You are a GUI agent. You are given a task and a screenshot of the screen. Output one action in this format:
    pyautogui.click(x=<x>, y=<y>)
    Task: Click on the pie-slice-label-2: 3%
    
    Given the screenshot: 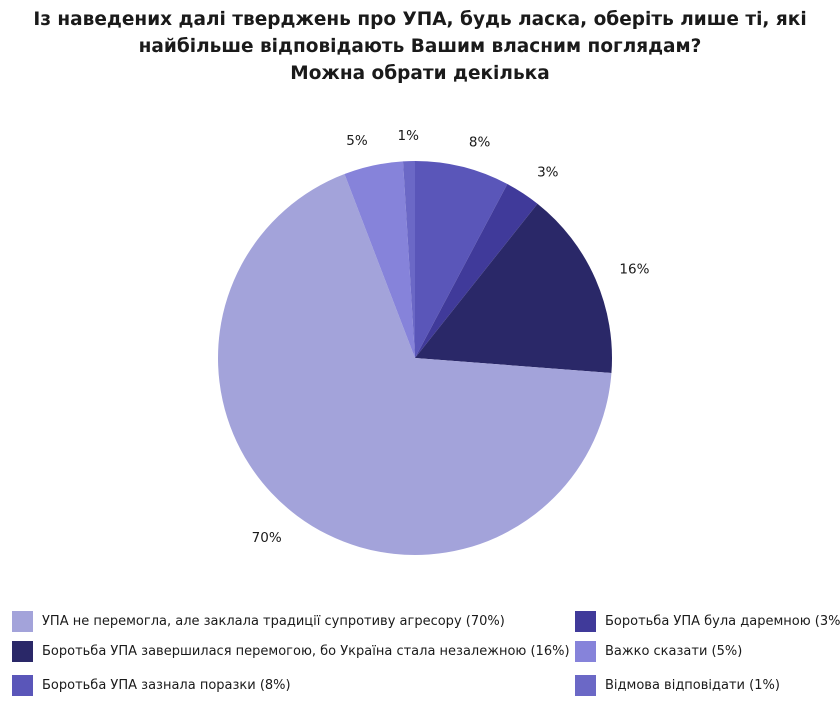 What is the action you would take?
    pyautogui.click(x=548, y=172)
    